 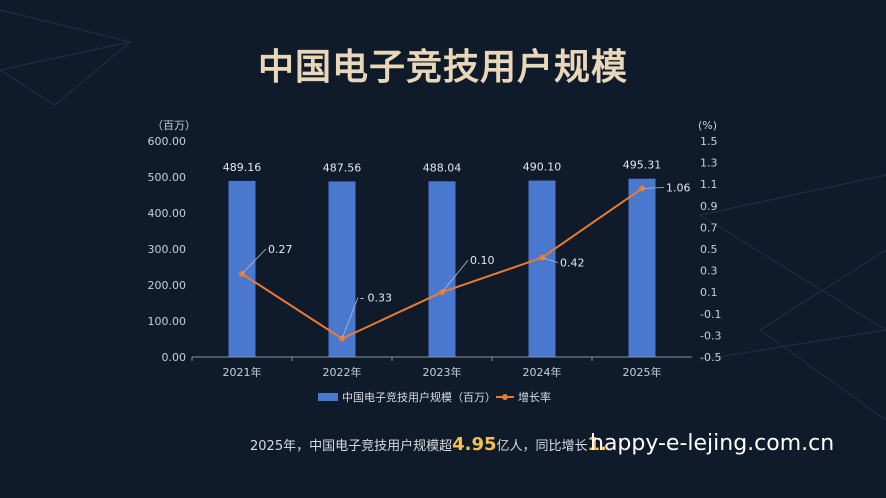 What do you see at coordinates (174, 125) in the screenshot?
I see `left-axis-unit: （百万）` at bounding box center [174, 125].